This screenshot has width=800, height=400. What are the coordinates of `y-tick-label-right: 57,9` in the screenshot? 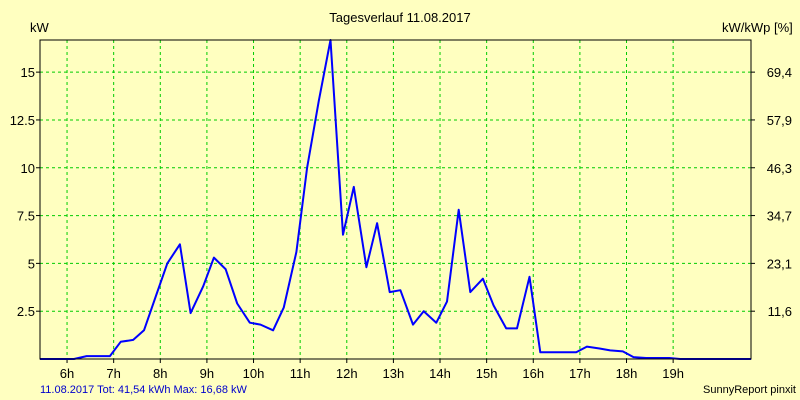 It's located at (779, 120).